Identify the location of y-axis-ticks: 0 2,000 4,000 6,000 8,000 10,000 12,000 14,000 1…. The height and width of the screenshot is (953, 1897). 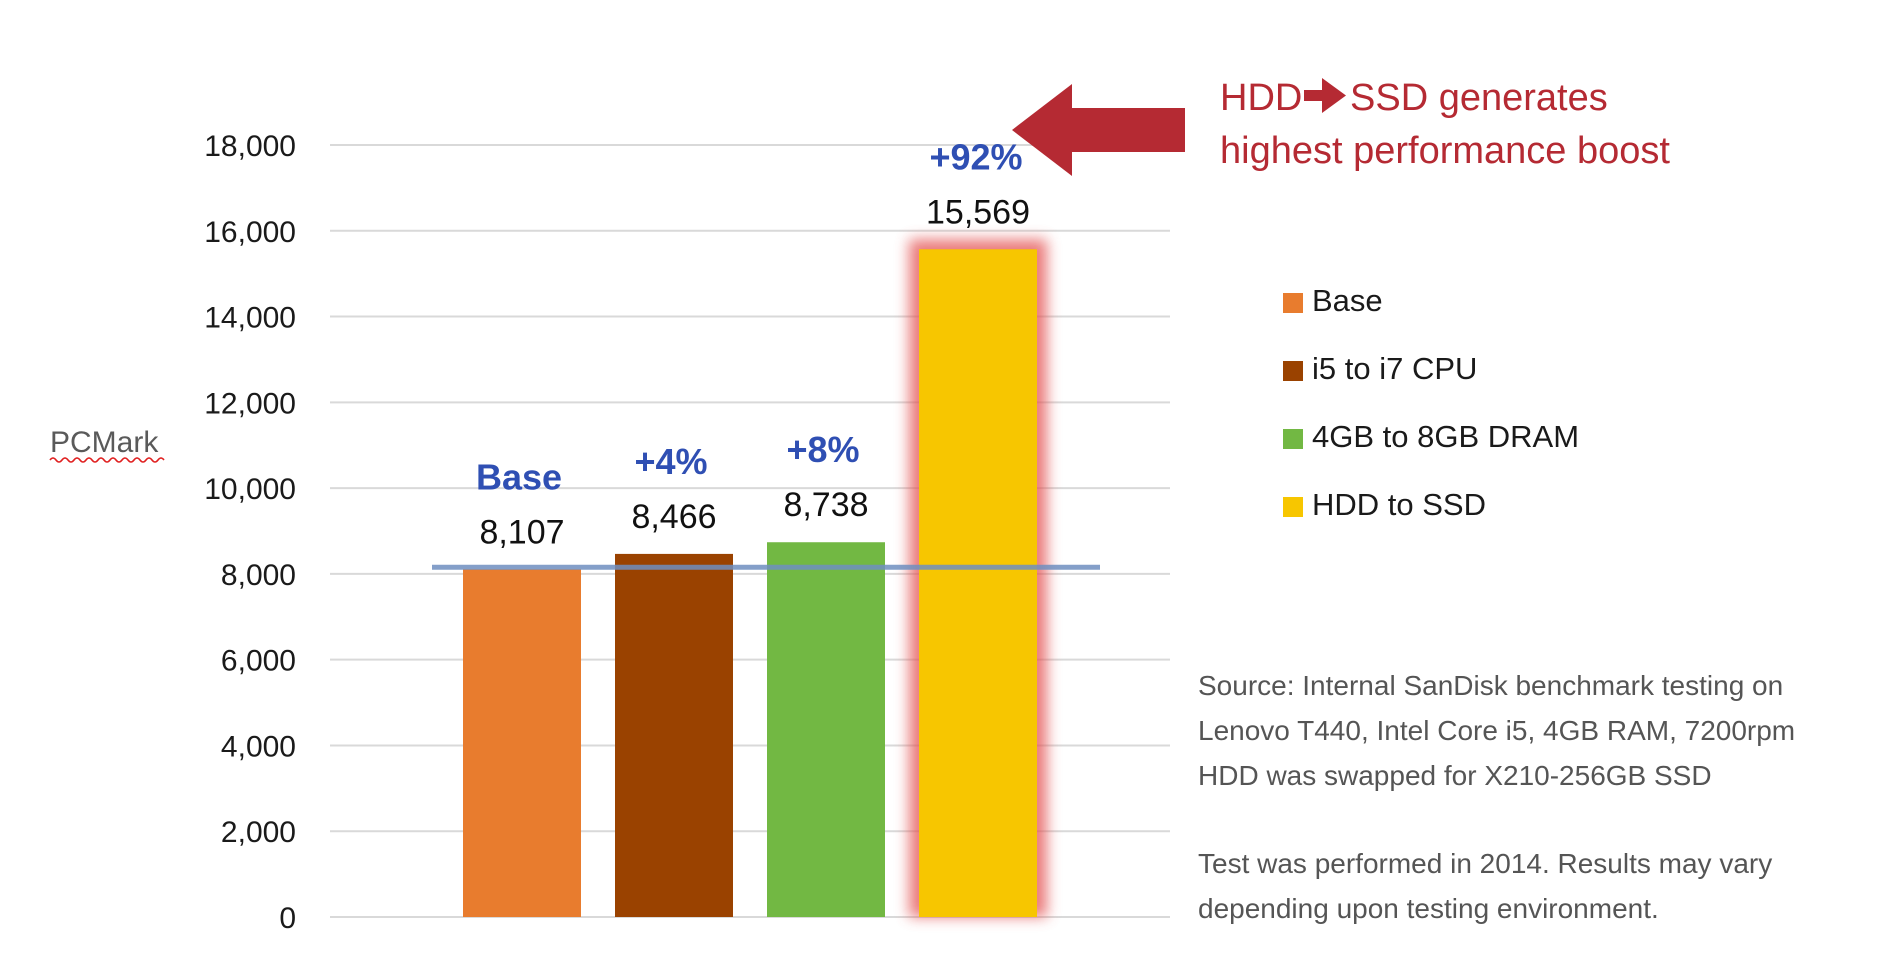
(250, 532).